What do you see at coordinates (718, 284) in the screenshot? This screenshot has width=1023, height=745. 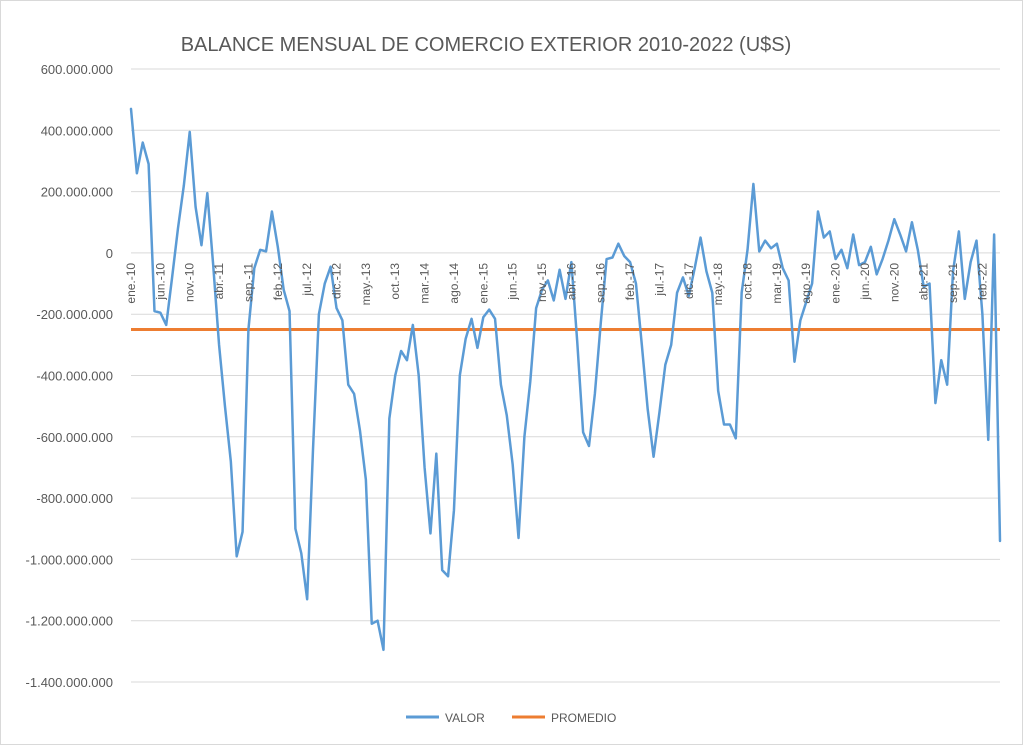 I see `x-tick-label: may.-18` at bounding box center [718, 284].